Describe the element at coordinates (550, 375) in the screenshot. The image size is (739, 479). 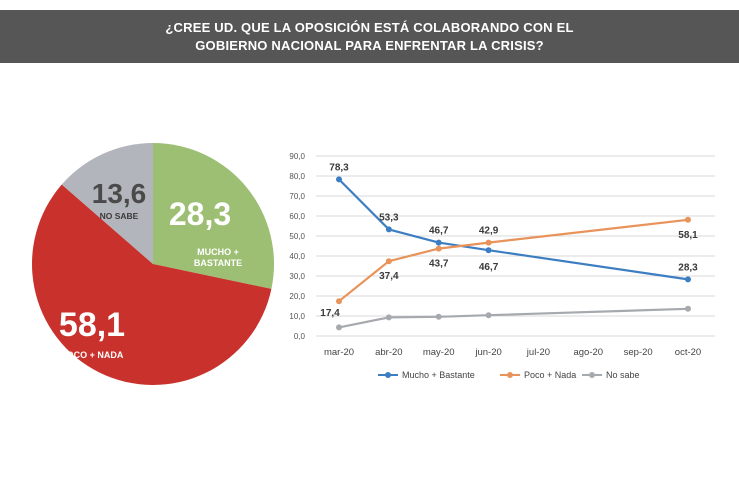
I see `legend-label: Poco + Nada` at that location.